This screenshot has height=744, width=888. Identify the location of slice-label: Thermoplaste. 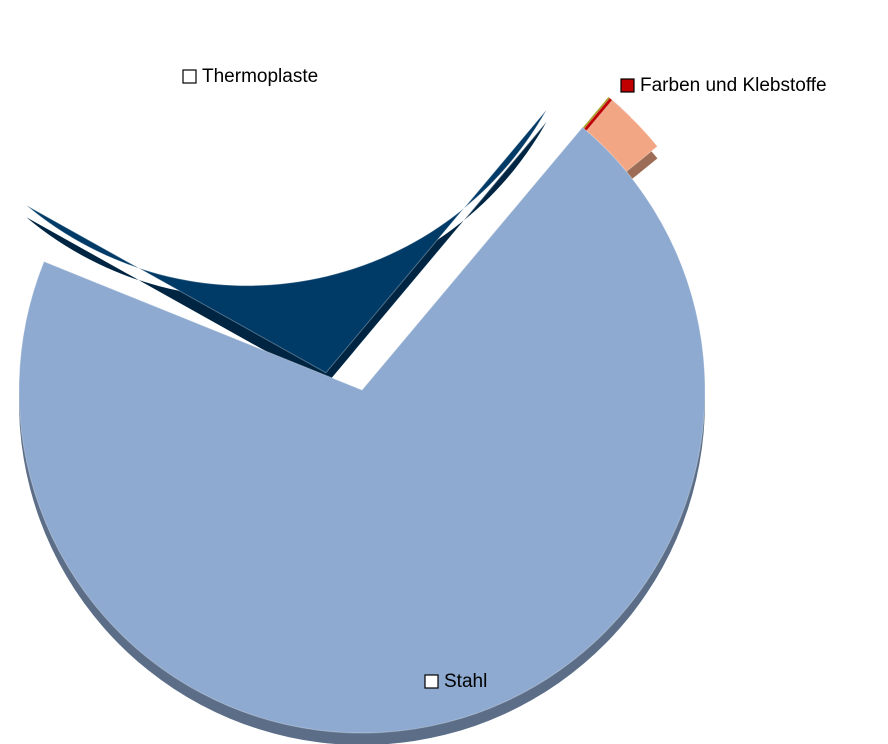
(260, 76).